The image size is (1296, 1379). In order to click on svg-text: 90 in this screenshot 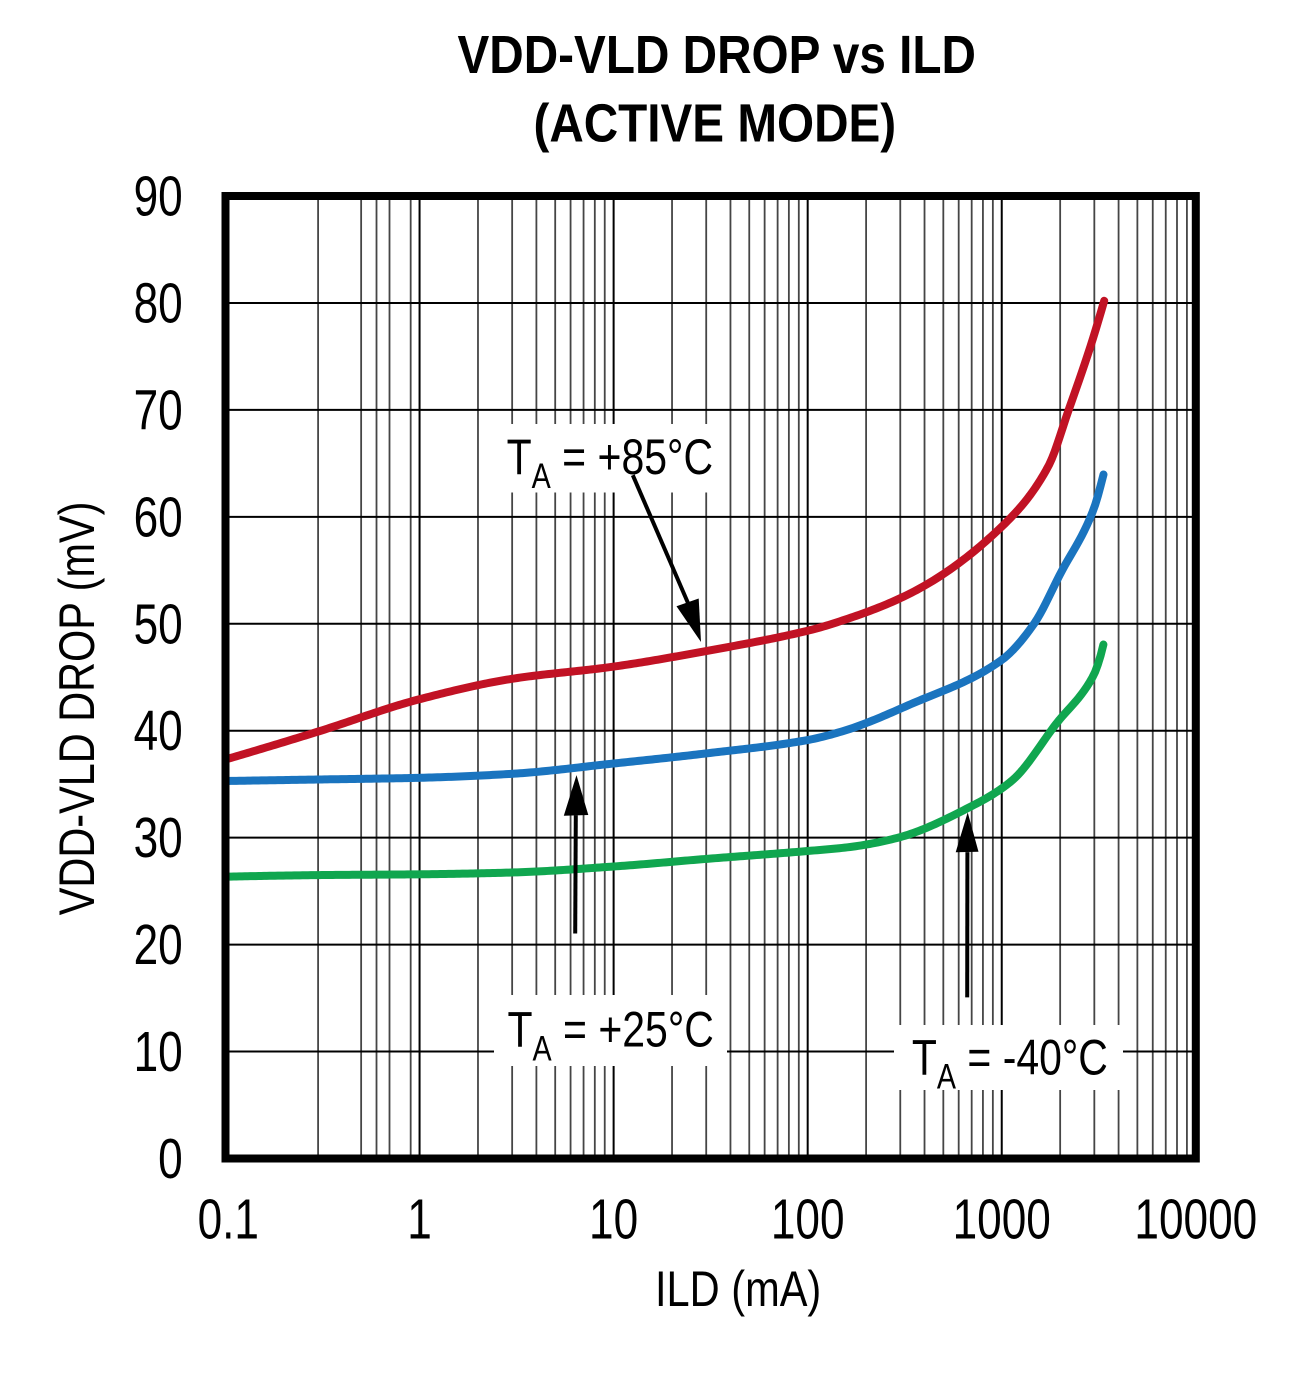, I will do `click(158, 196)`.